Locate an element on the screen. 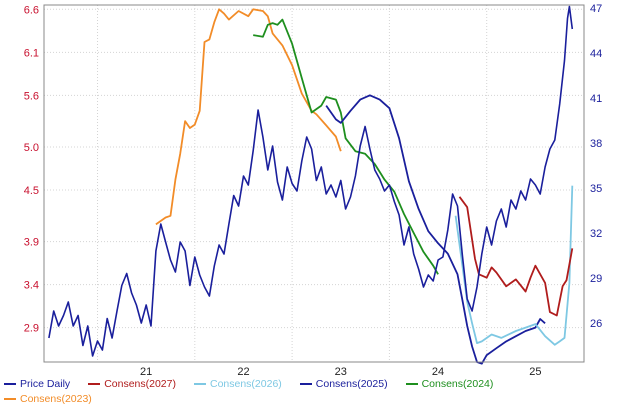 The height and width of the screenshot is (414, 620). legend-item: Consens(2024) is located at coordinates (449, 384).